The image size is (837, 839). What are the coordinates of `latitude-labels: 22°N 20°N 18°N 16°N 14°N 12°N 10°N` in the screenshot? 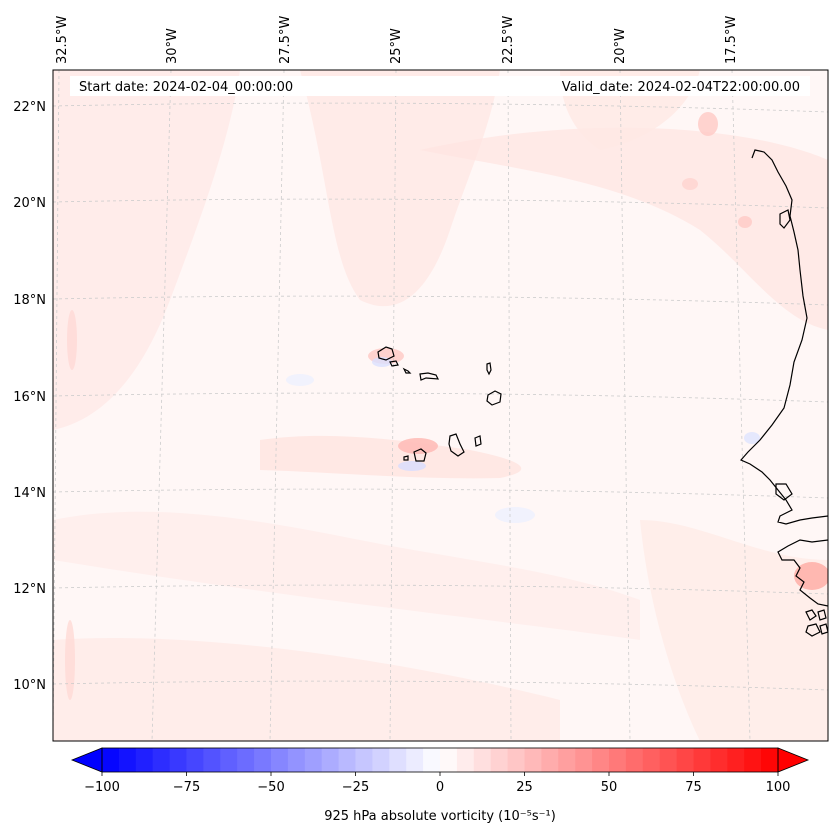 It's located at (29, 396).